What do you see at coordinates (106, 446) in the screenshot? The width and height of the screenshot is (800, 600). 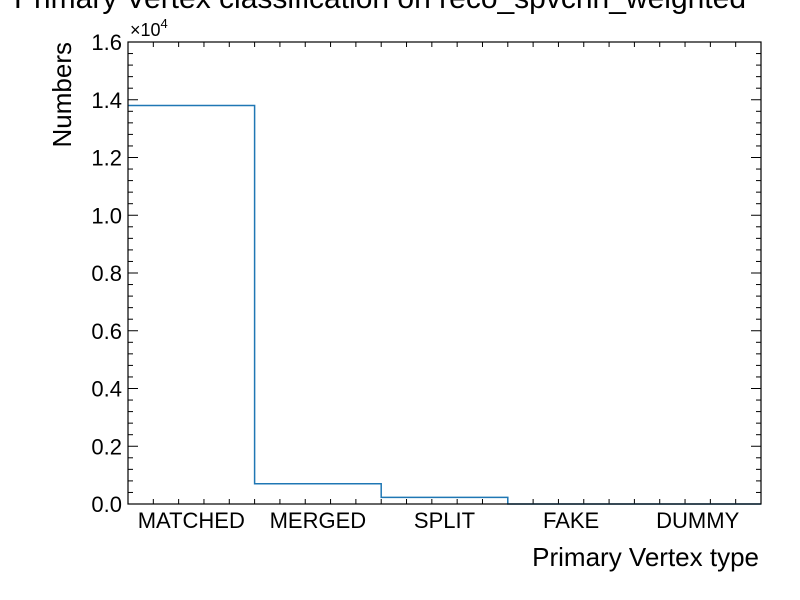 I see `y-tick-label: 0.2` at bounding box center [106, 446].